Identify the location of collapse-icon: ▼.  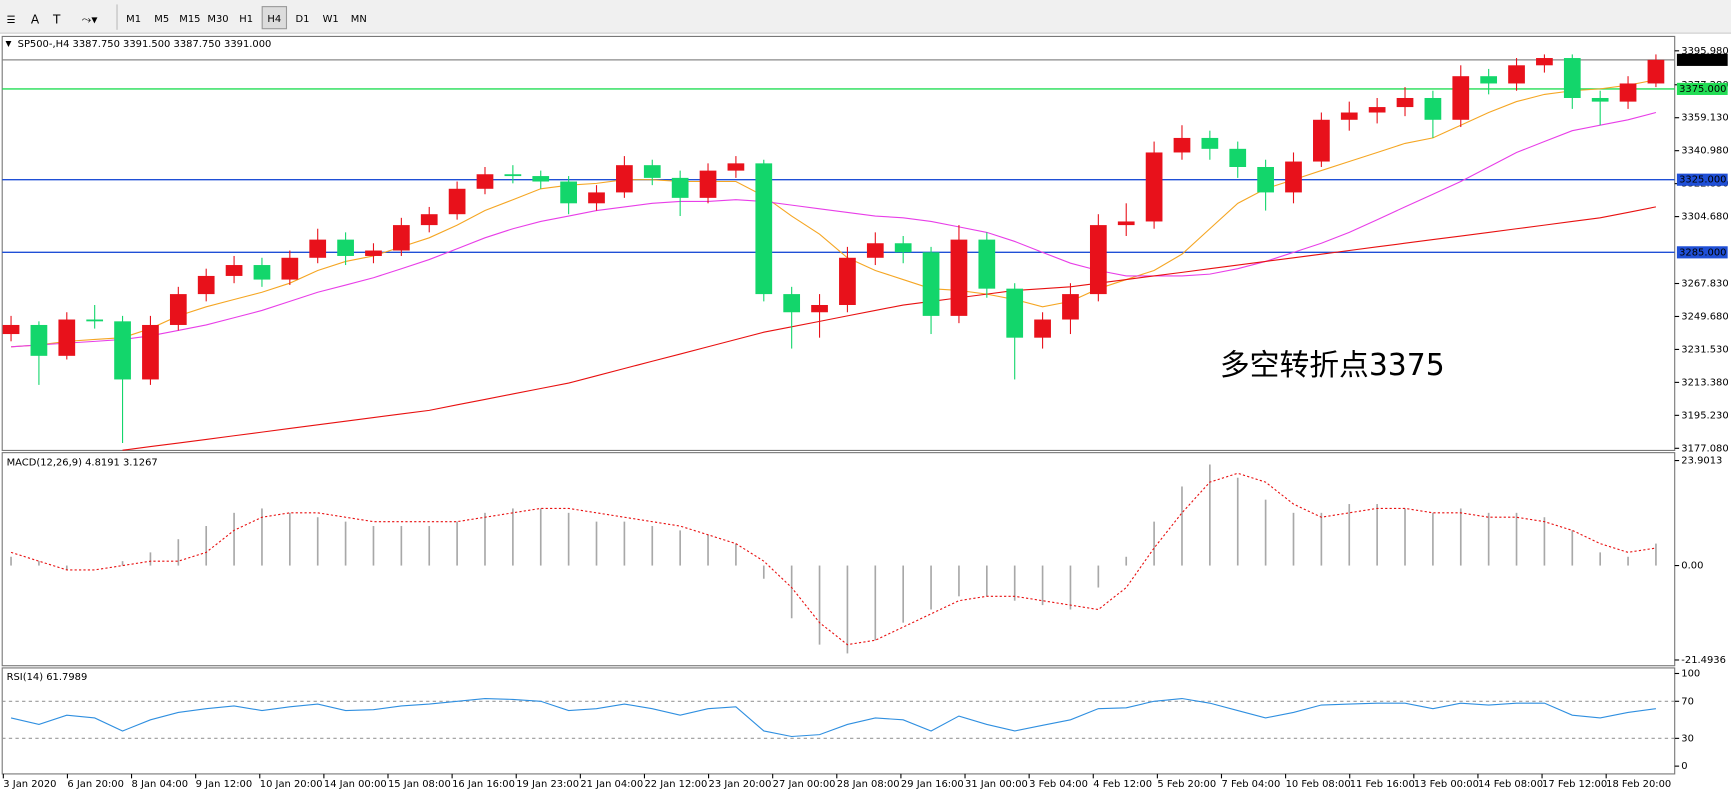
(9, 43).